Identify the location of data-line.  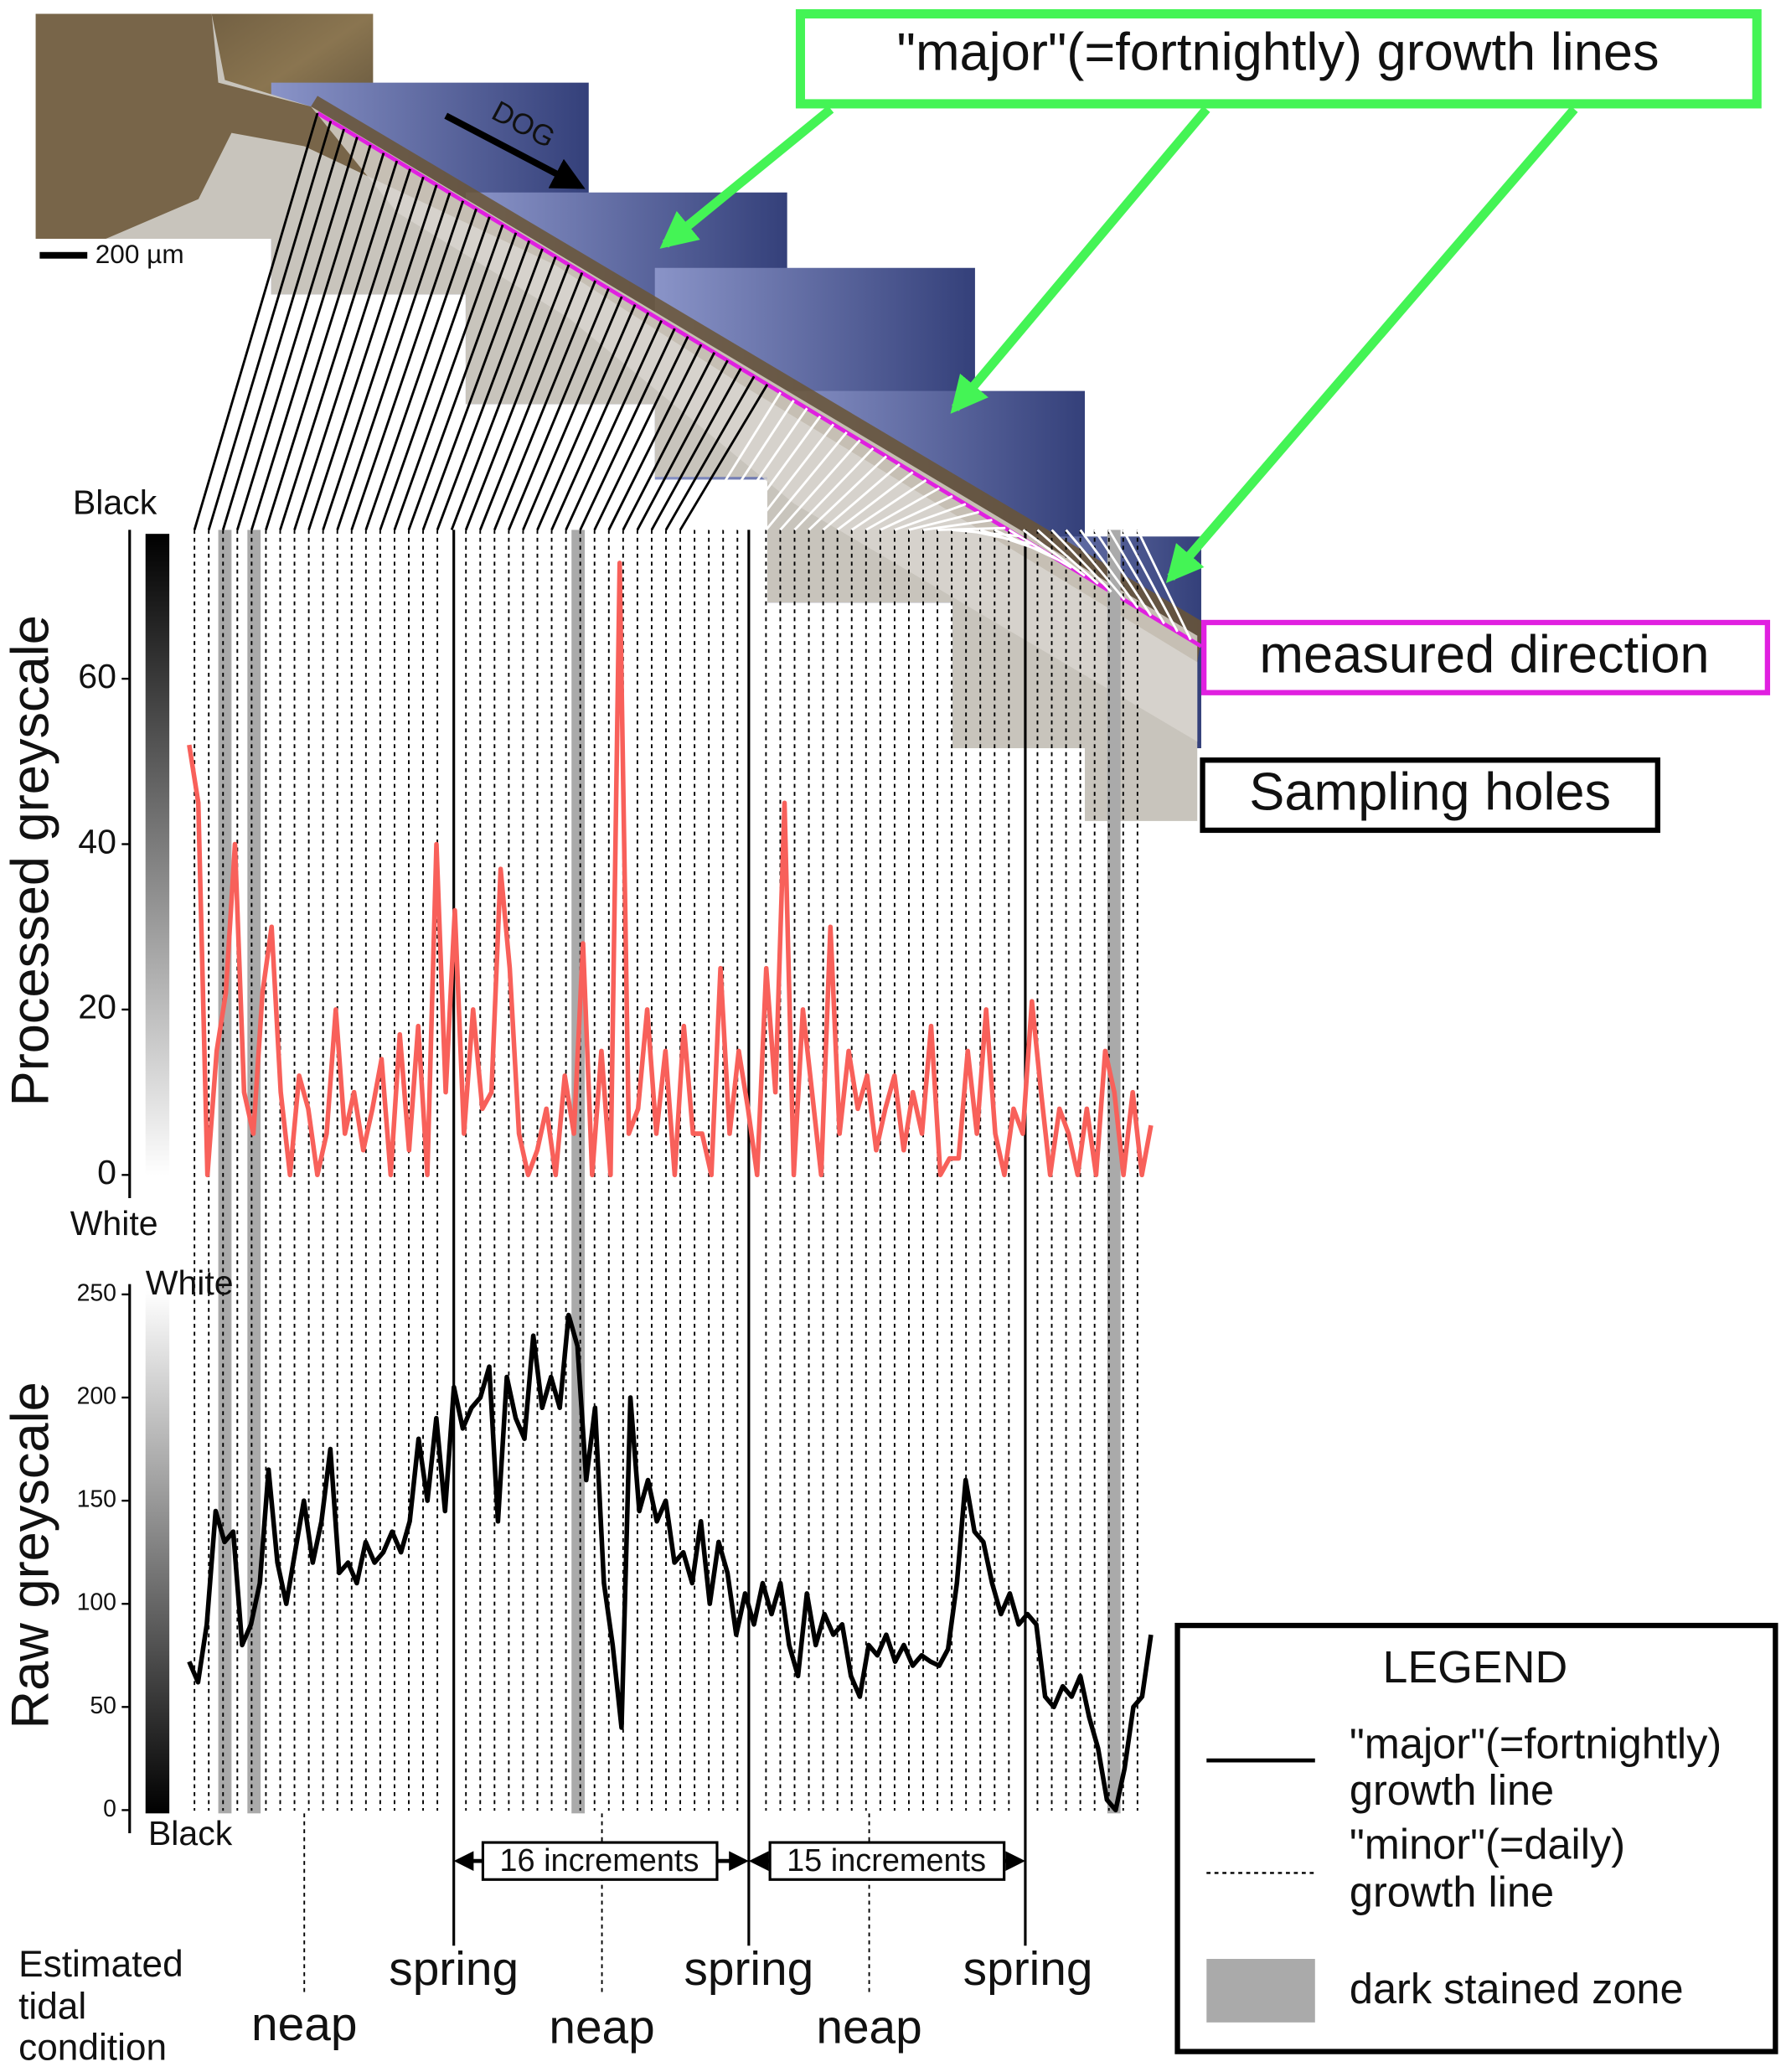
(670, 1562).